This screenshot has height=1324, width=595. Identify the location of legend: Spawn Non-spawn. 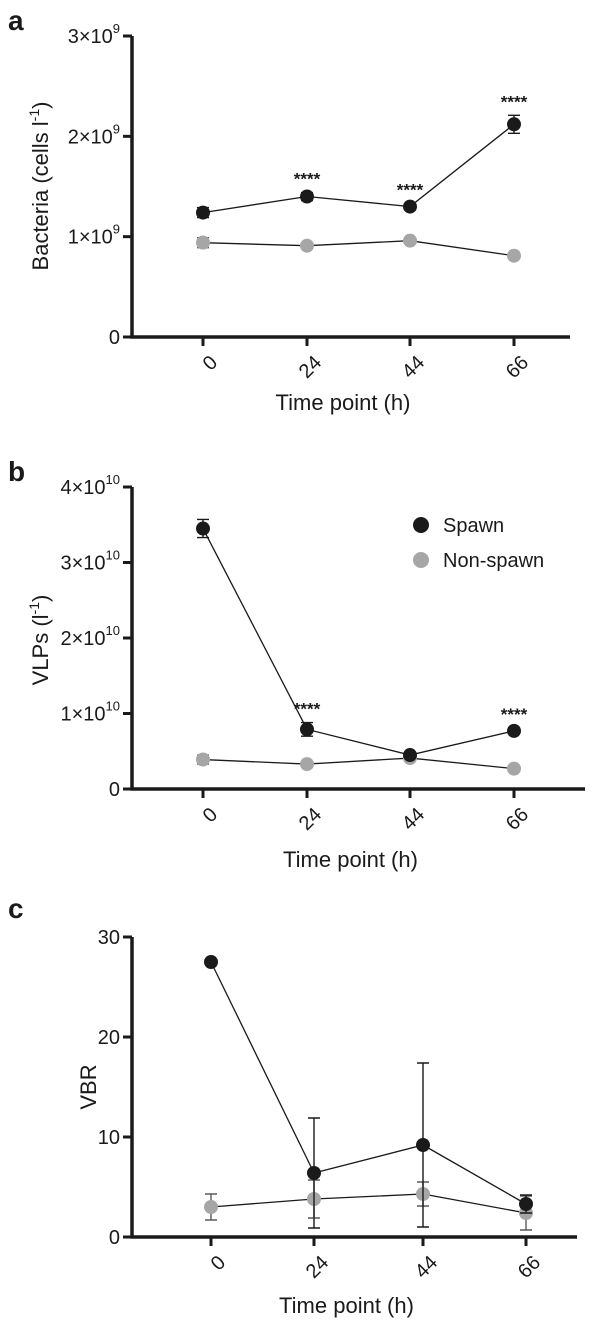
(478, 543).